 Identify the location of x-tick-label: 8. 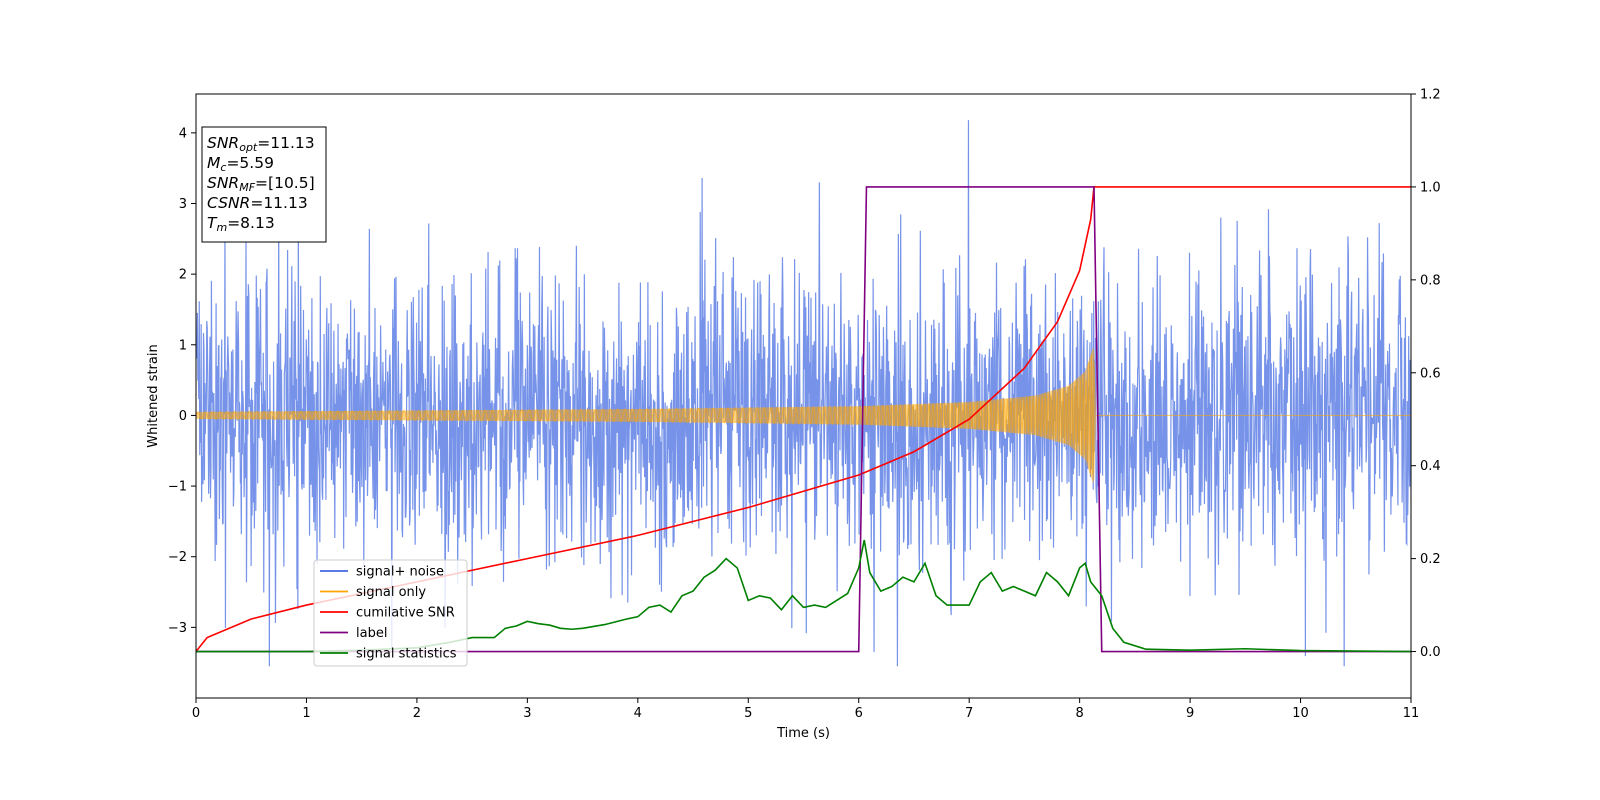
(1079, 713).